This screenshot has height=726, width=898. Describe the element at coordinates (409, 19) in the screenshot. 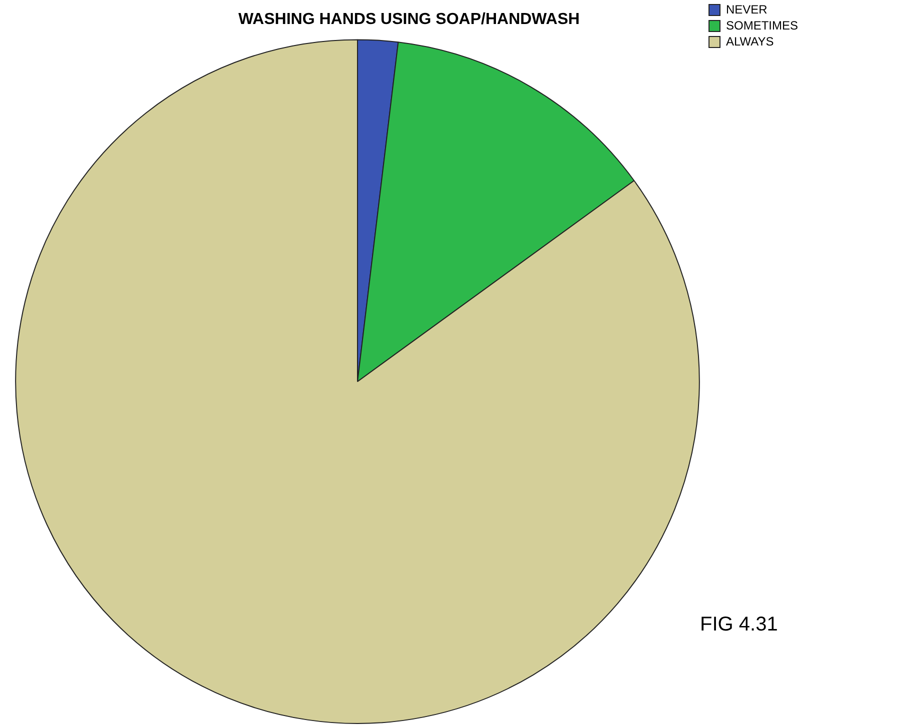

I see `chart-title: WASHING HANDS USING SOAP/HANDWASH` at that location.